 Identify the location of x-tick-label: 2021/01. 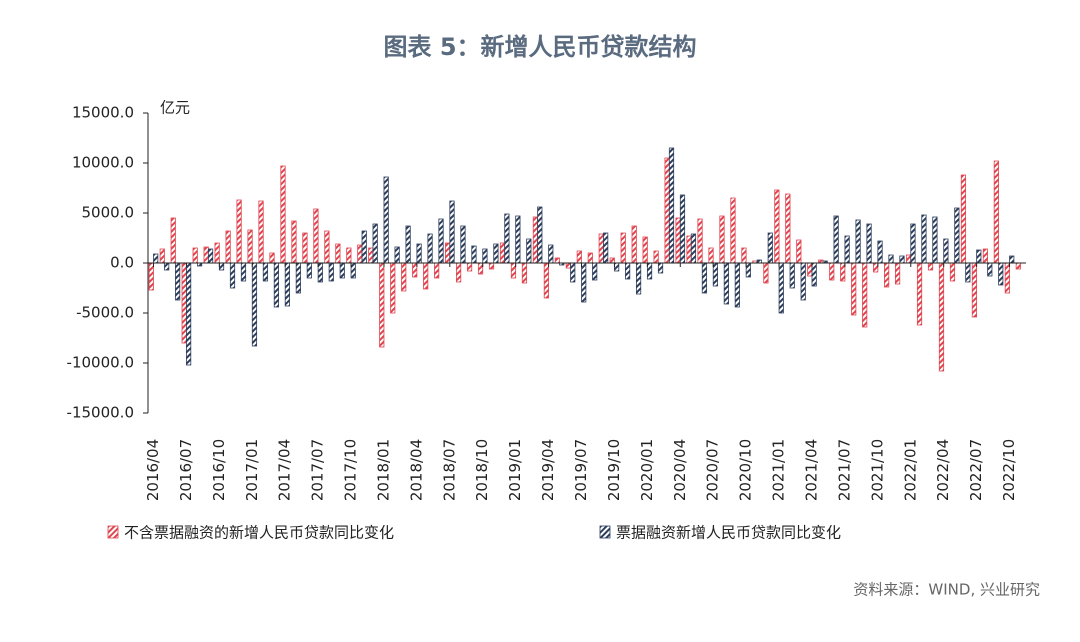
(779, 470).